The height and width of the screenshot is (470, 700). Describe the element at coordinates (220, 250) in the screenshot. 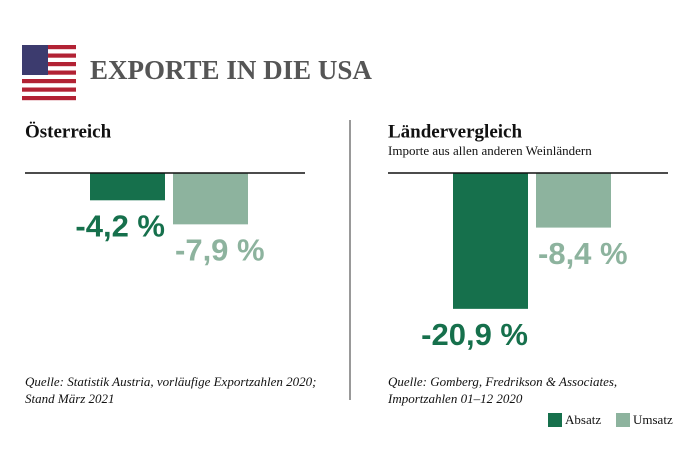

I see `value-label: -7,9 %` at that location.